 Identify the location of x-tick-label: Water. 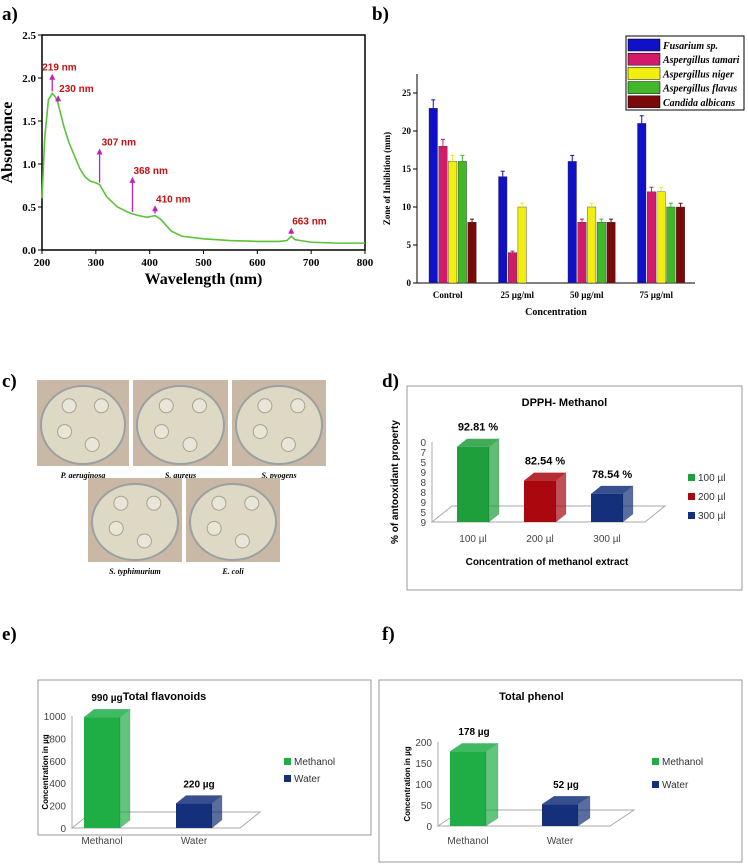
(560, 841).